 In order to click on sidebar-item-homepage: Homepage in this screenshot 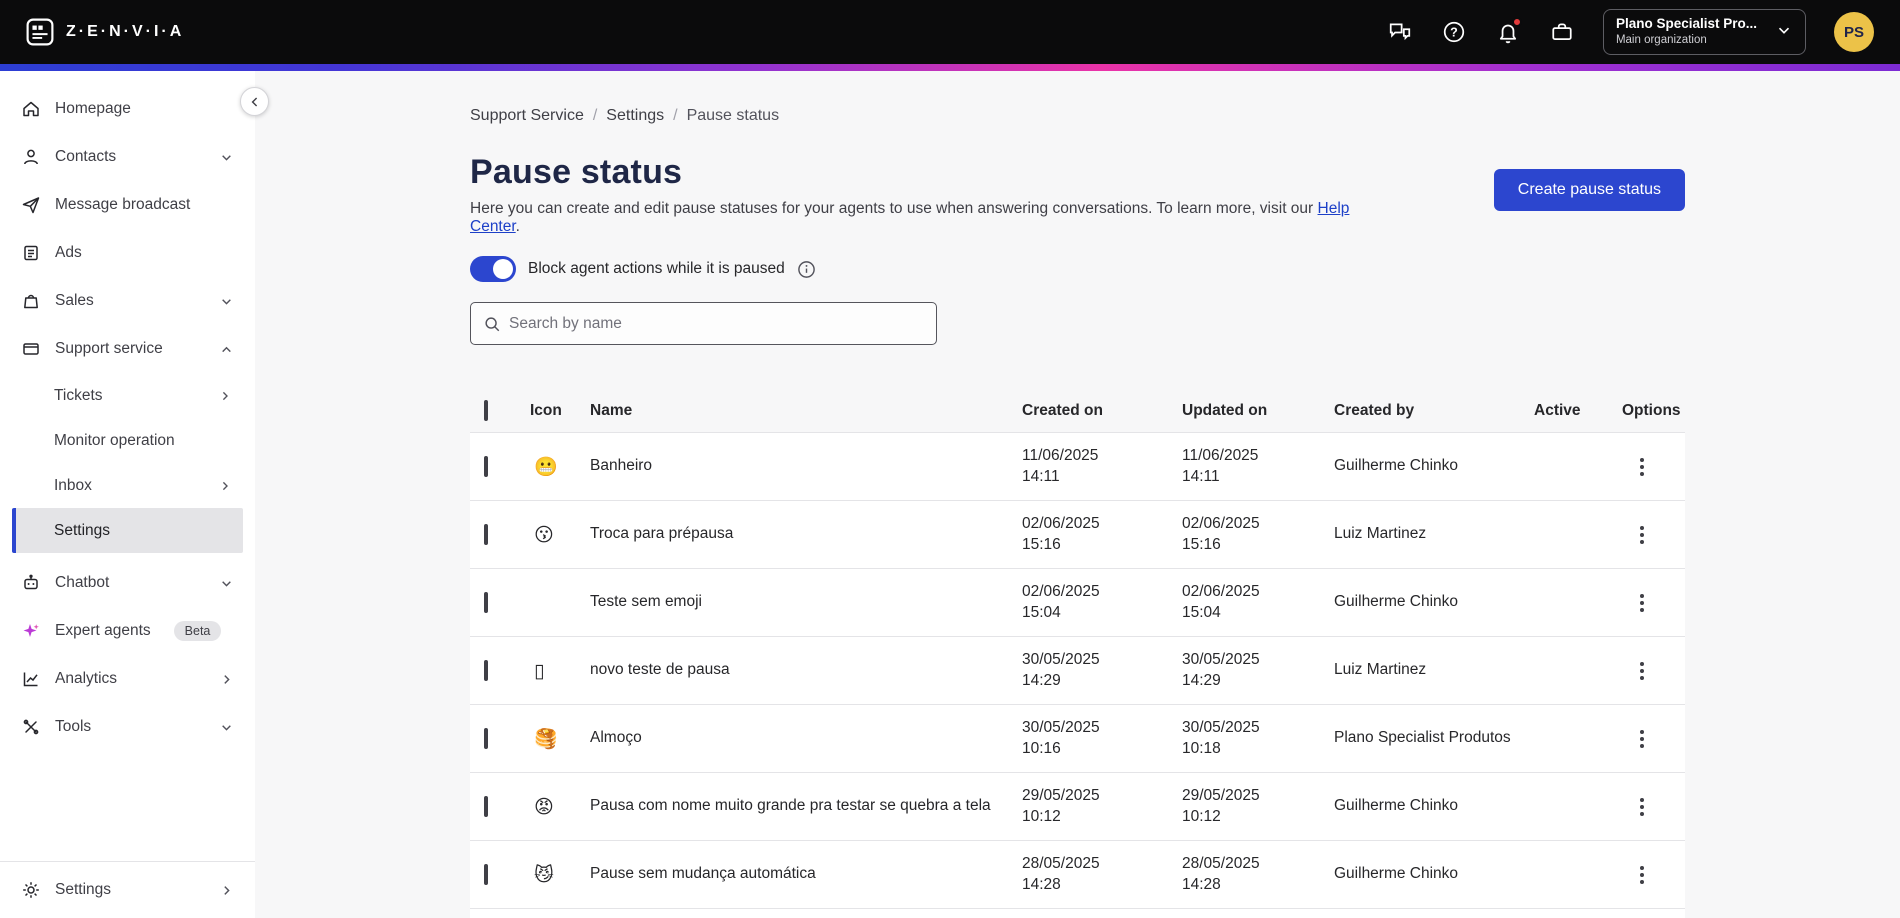, I will do `click(127, 109)`.